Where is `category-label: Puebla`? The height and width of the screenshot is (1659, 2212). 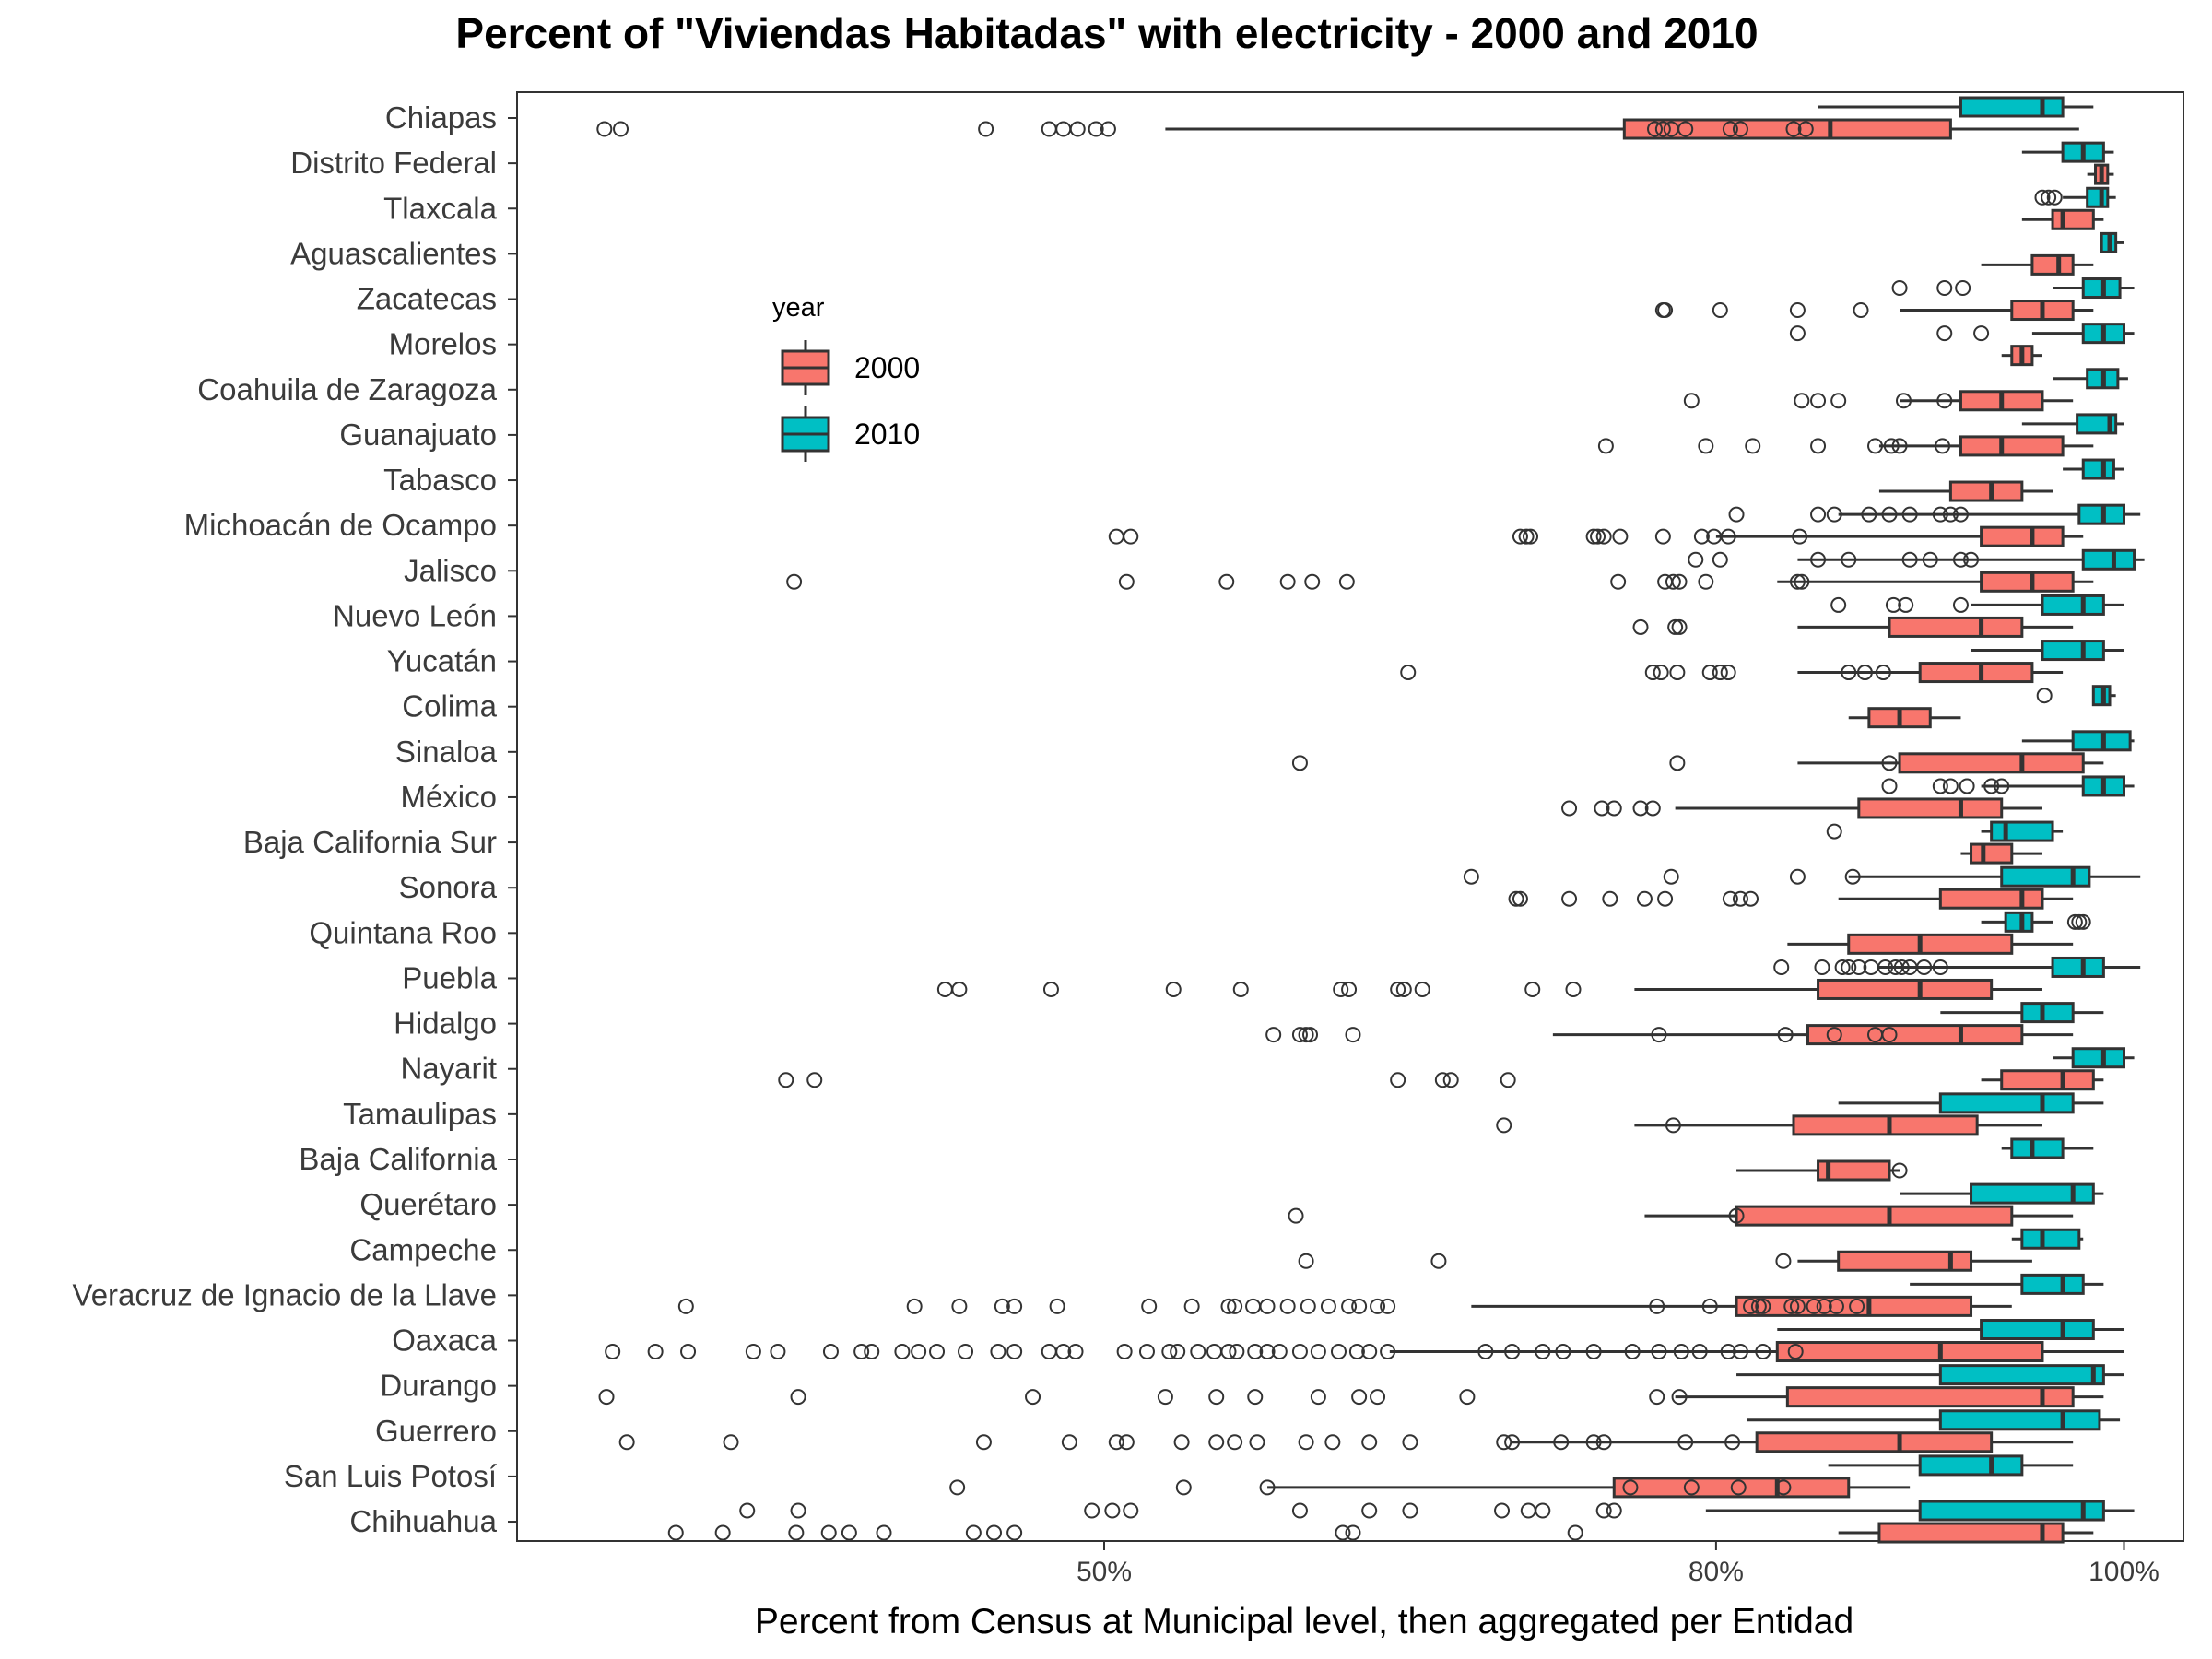 category-label: Puebla is located at coordinates (449, 977).